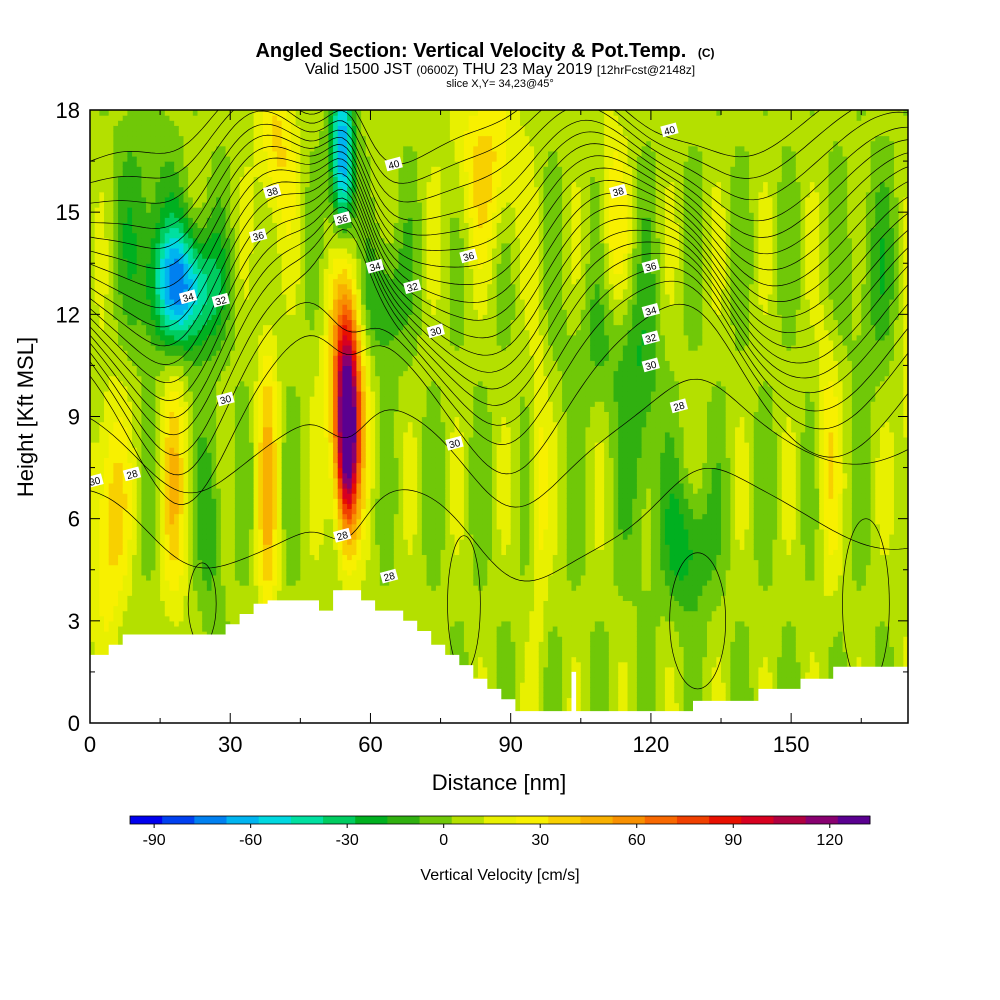 This screenshot has height=1000, width=1000. Describe the element at coordinates (706, 53) in the screenshot. I see `title-suffix: (C)` at that location.